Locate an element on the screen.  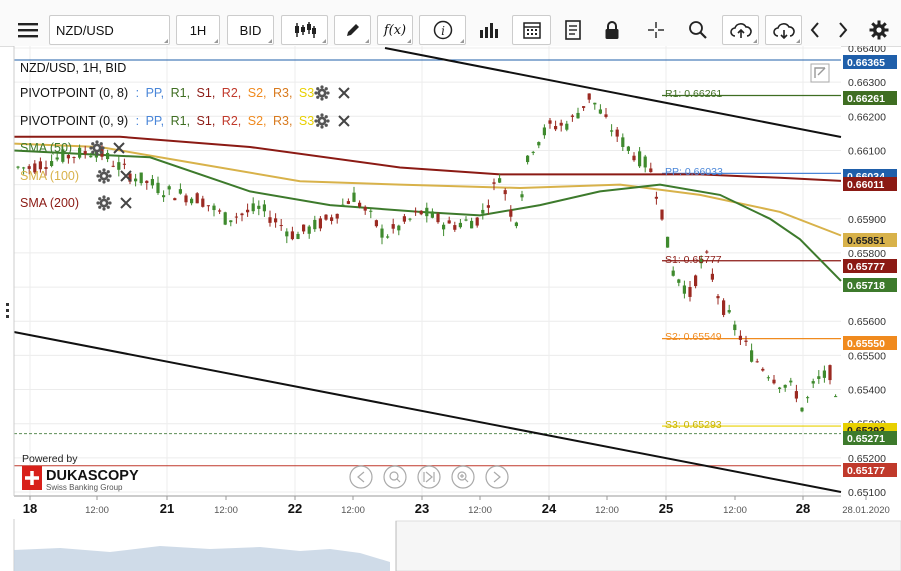
report-button is located at coordinates (573, 30).